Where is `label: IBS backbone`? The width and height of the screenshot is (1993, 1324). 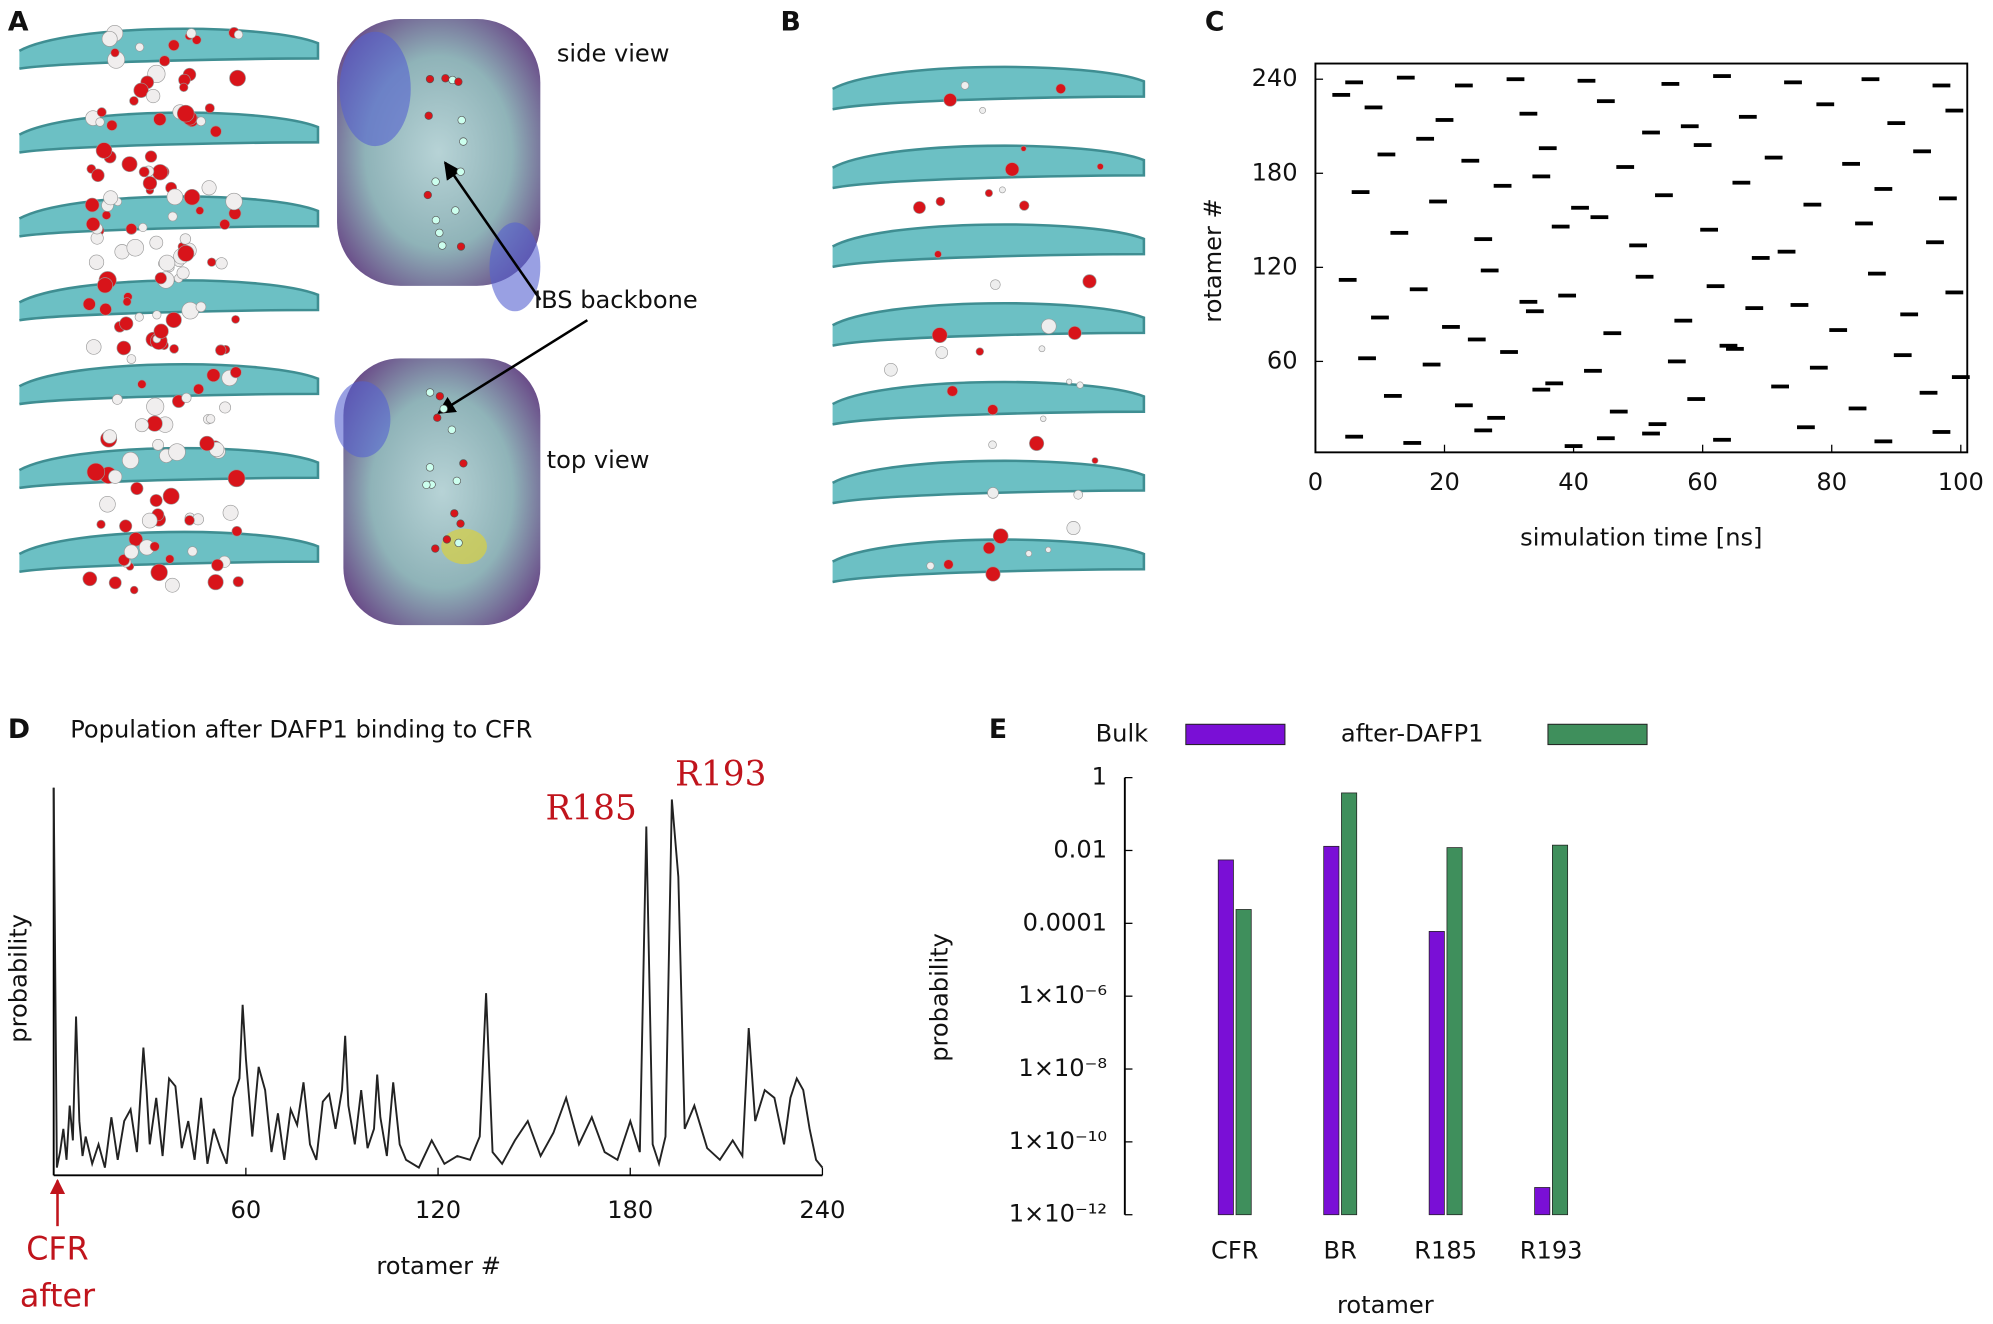
label: IBS backbone is located at coordinates (616, 300).